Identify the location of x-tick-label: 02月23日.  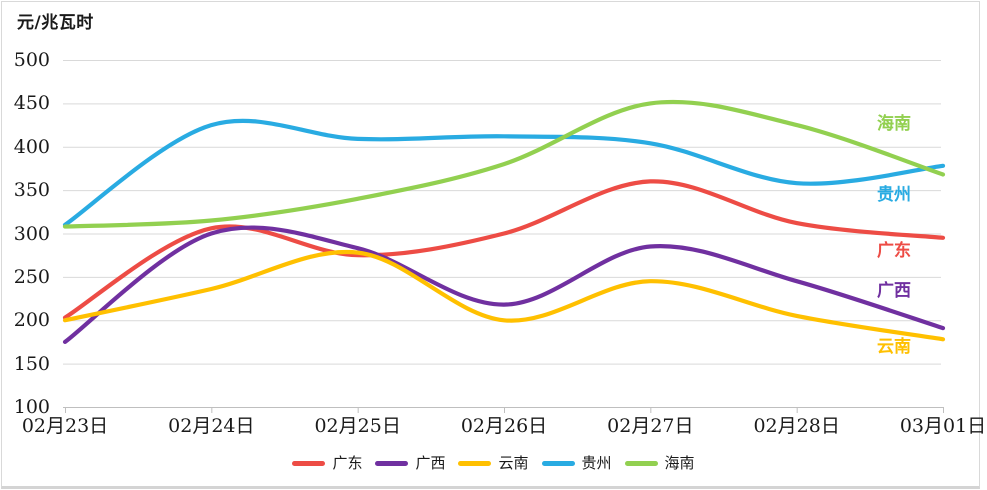
(65, 426).